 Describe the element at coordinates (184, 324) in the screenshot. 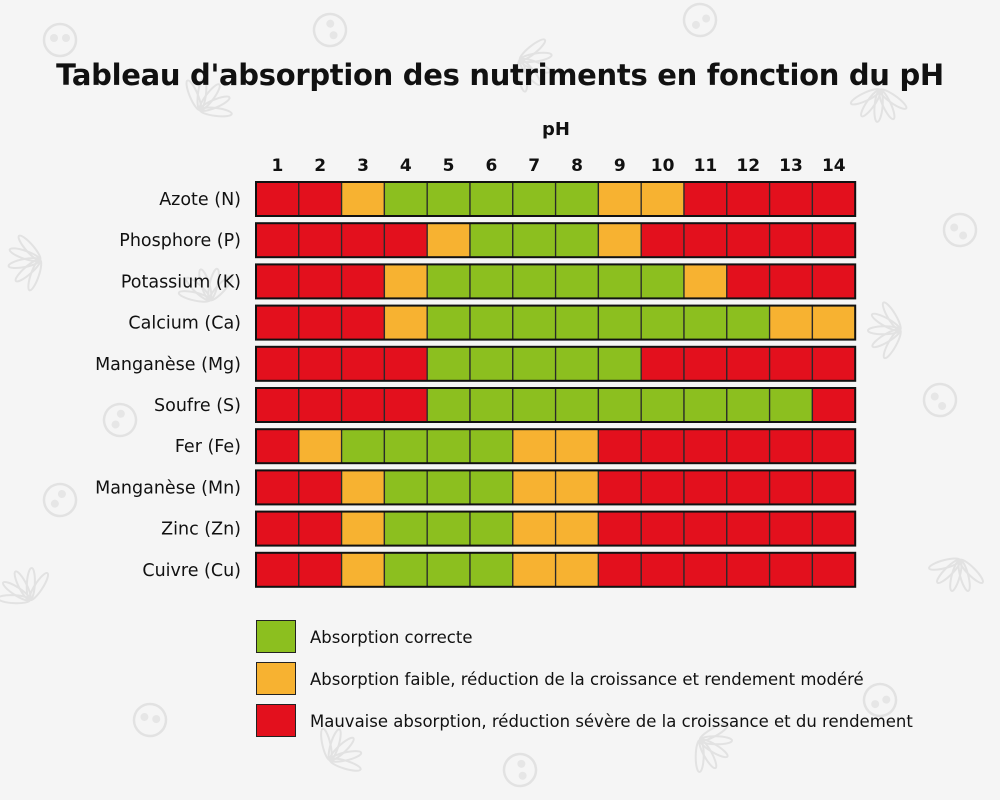

I see `nutrient-row-label: Calcium (Ca)` at that location.